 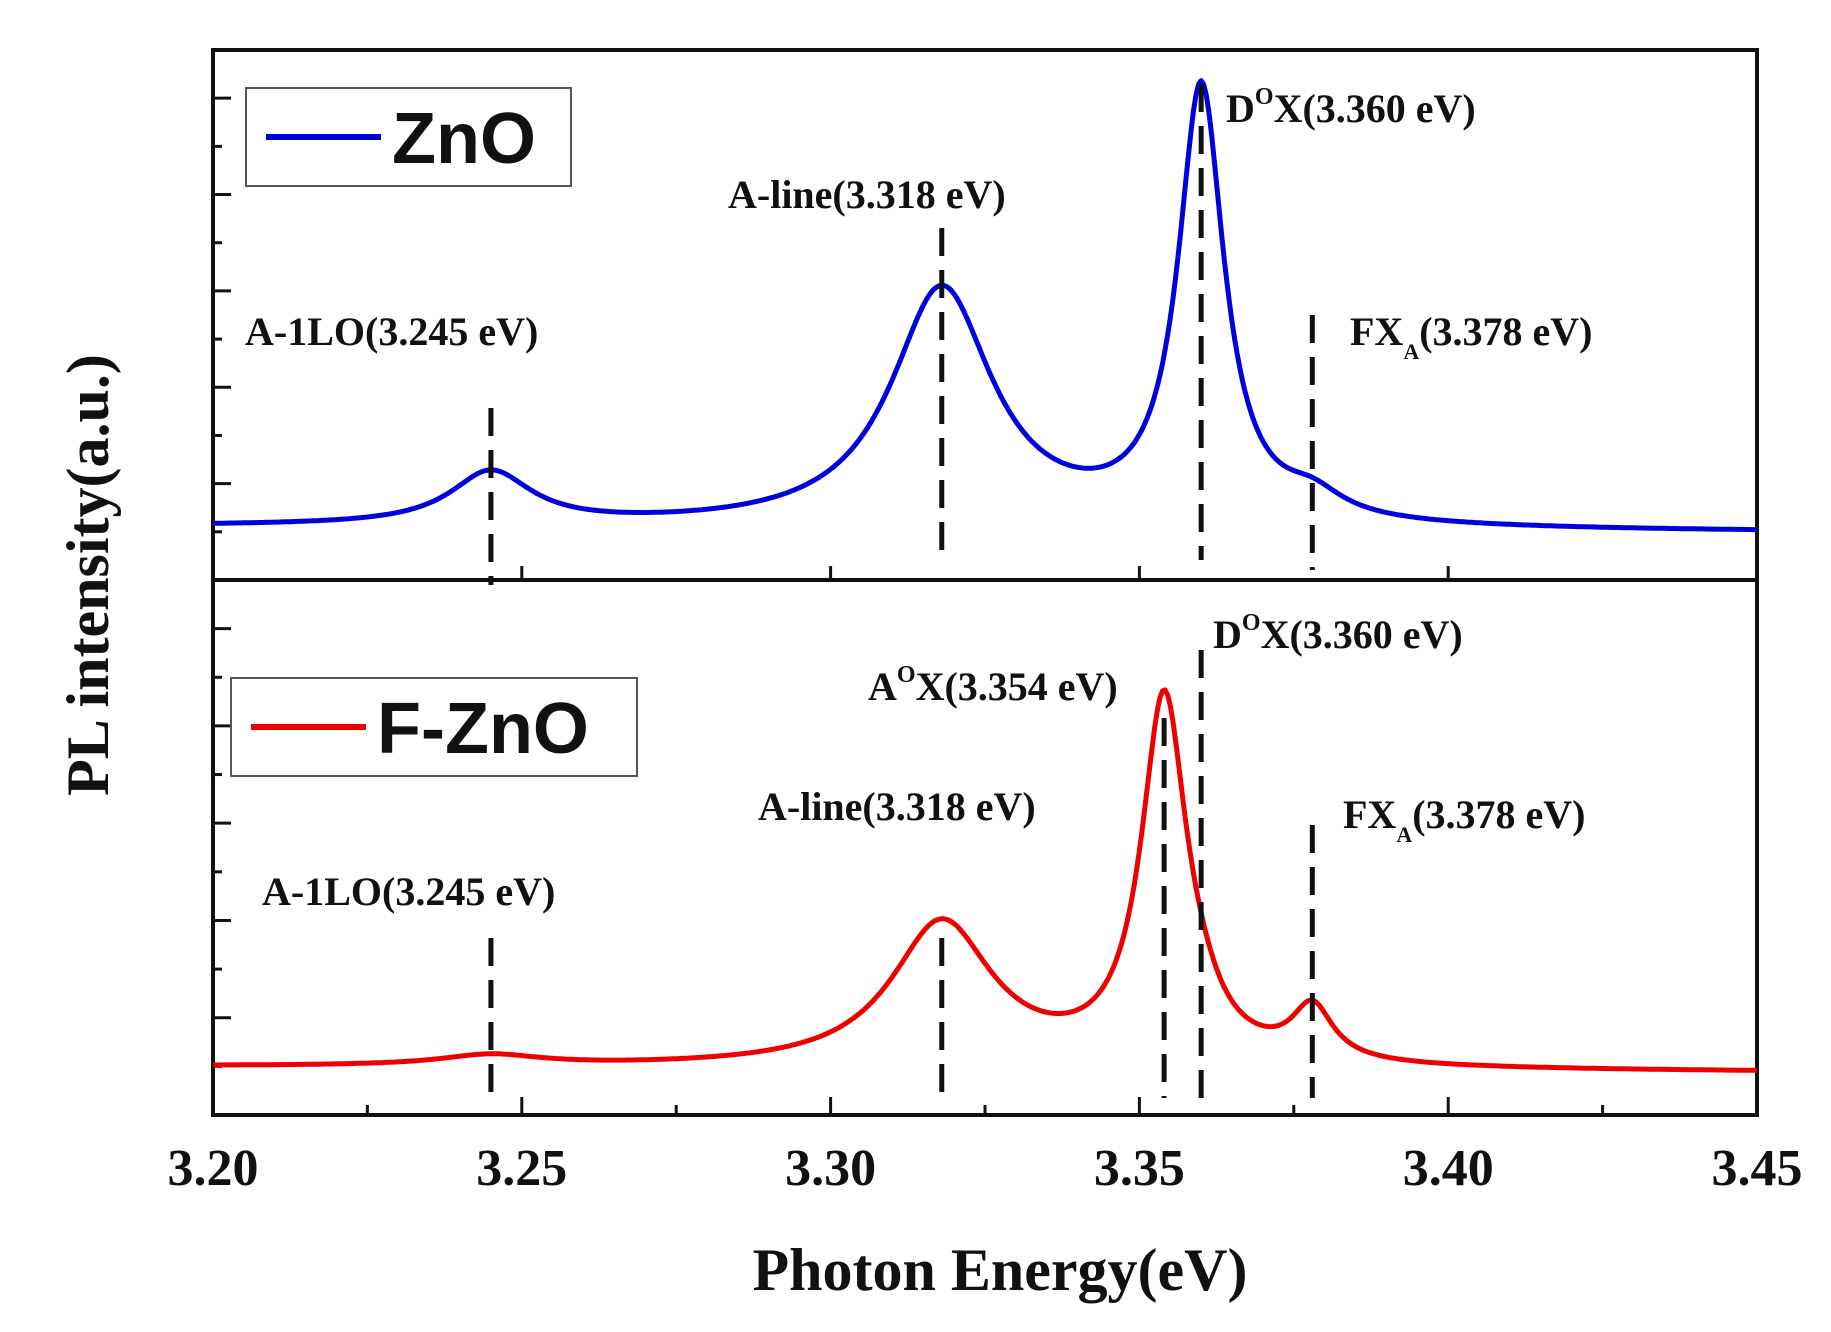 I want to click on x-tick-label: 3.25, so click(x=521, y=1168).